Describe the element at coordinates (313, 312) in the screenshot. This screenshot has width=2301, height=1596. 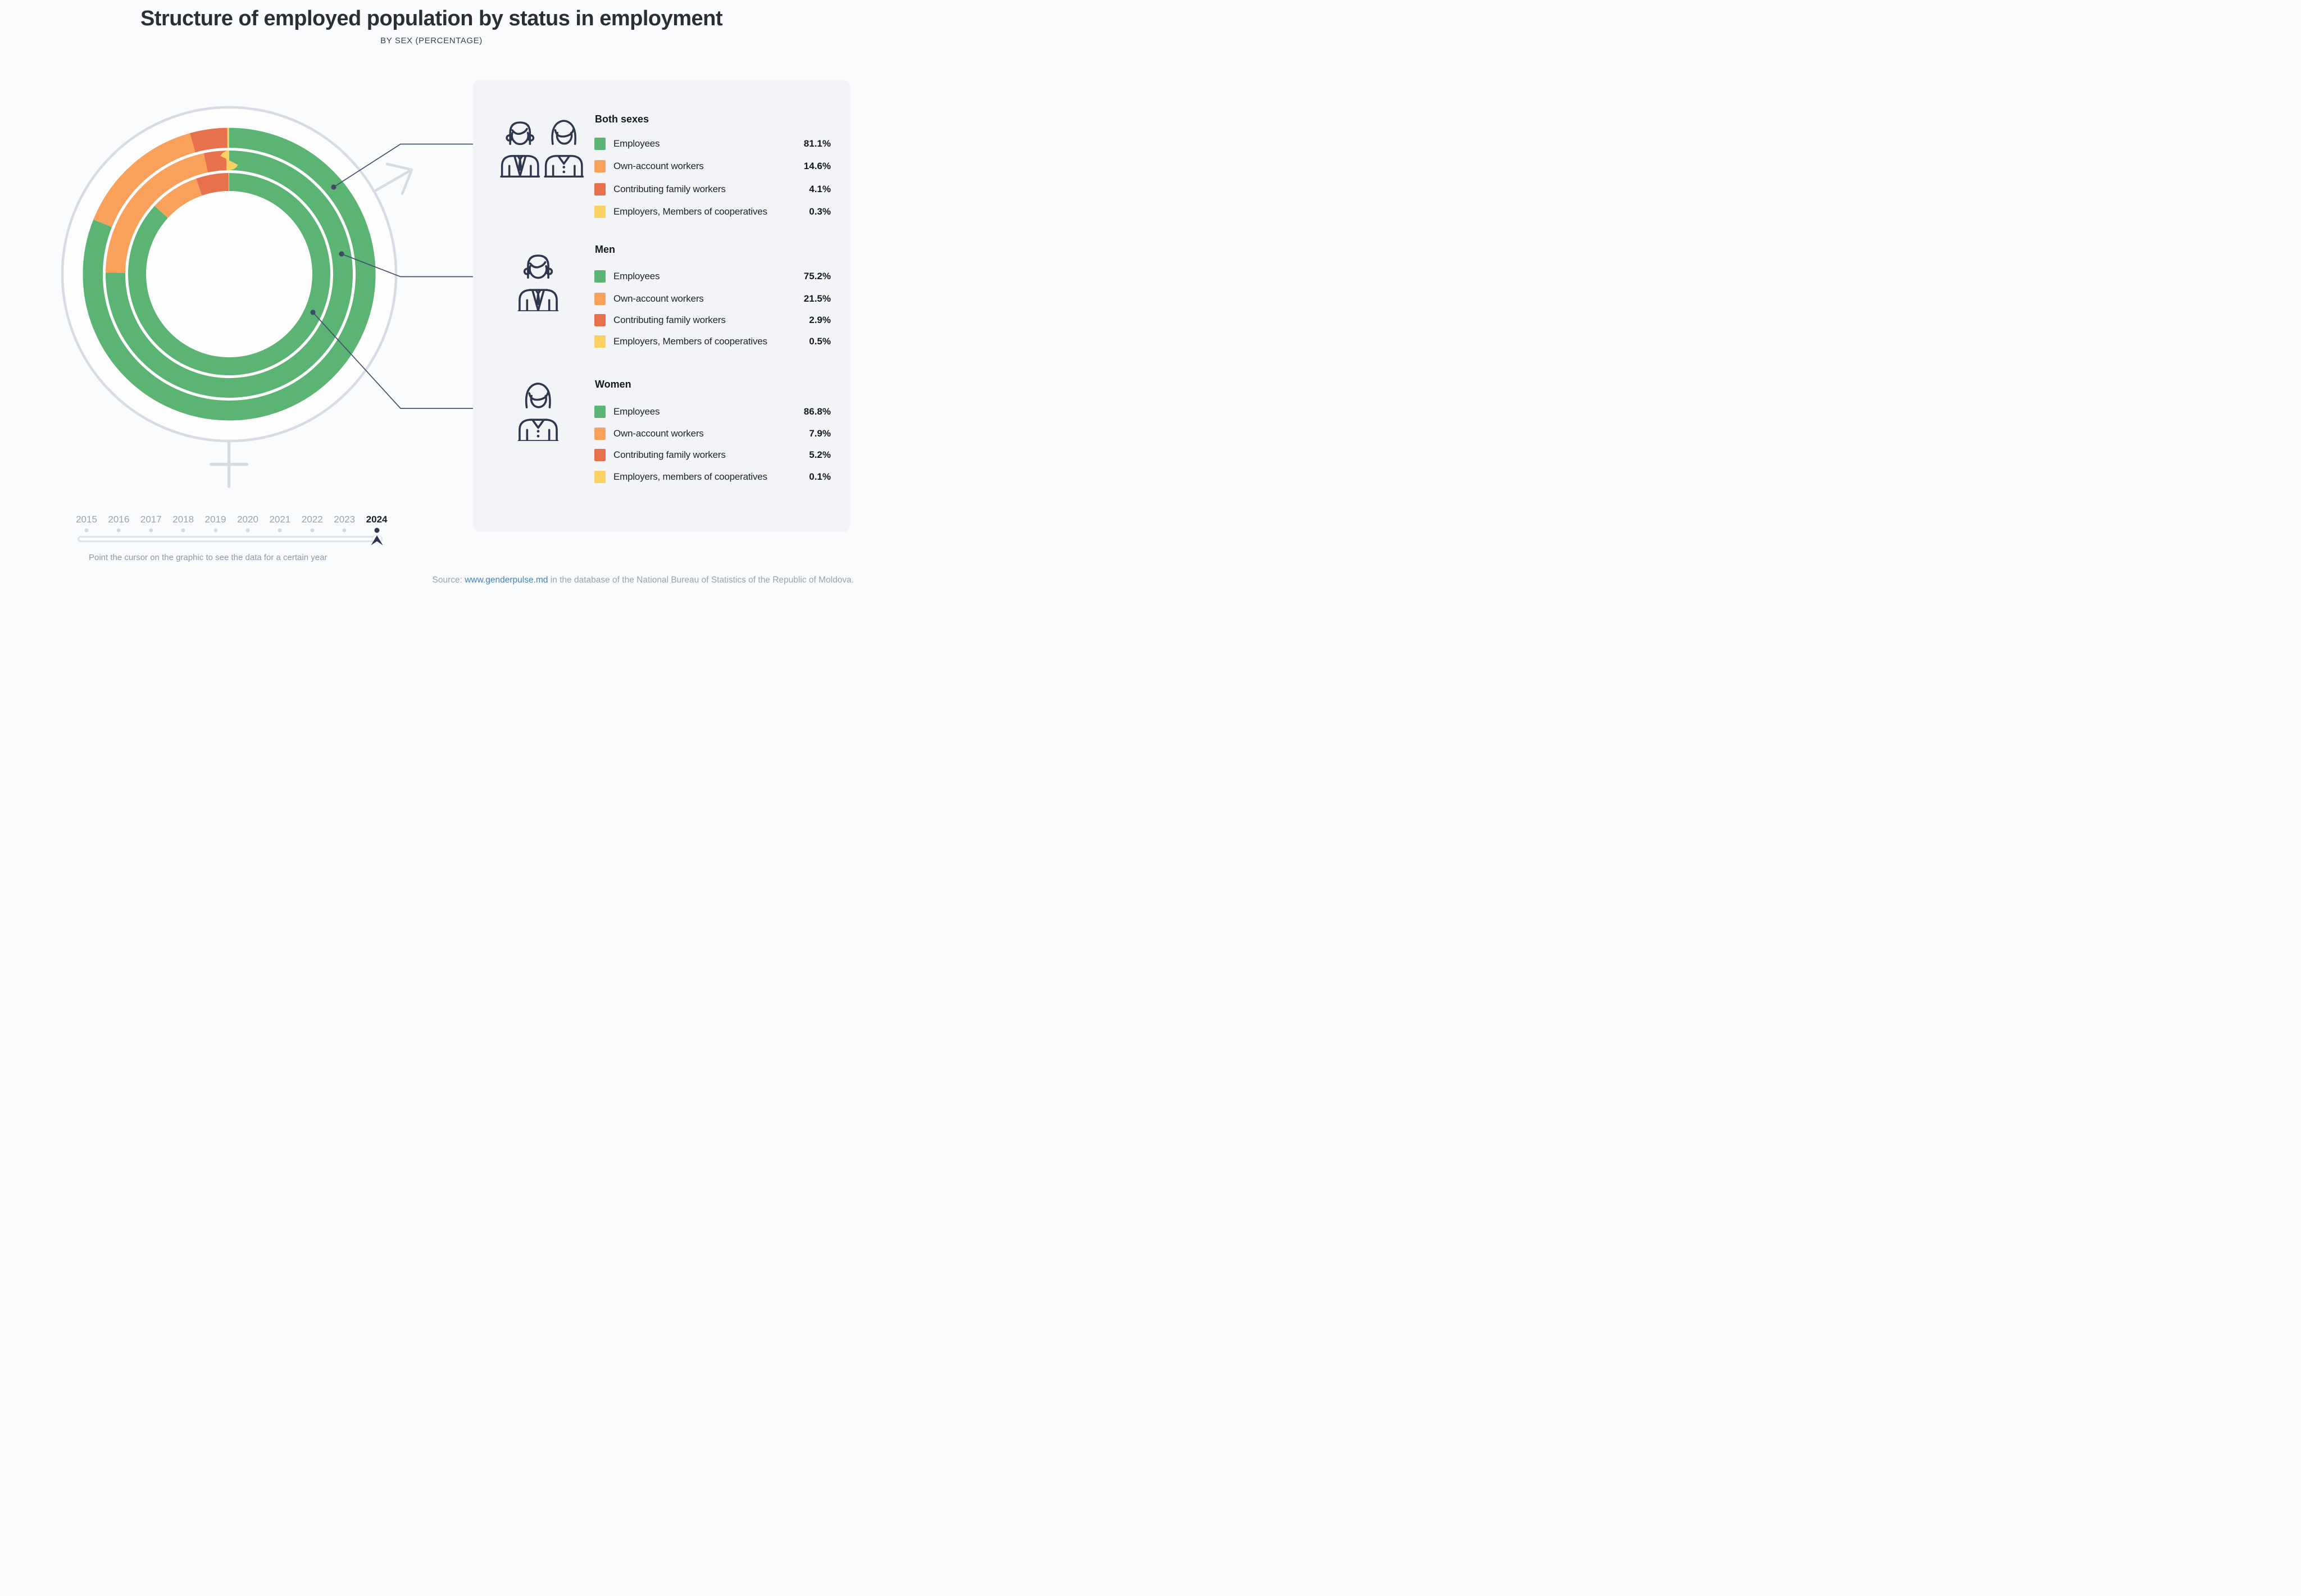
I see `ring-dot-women` at that location.